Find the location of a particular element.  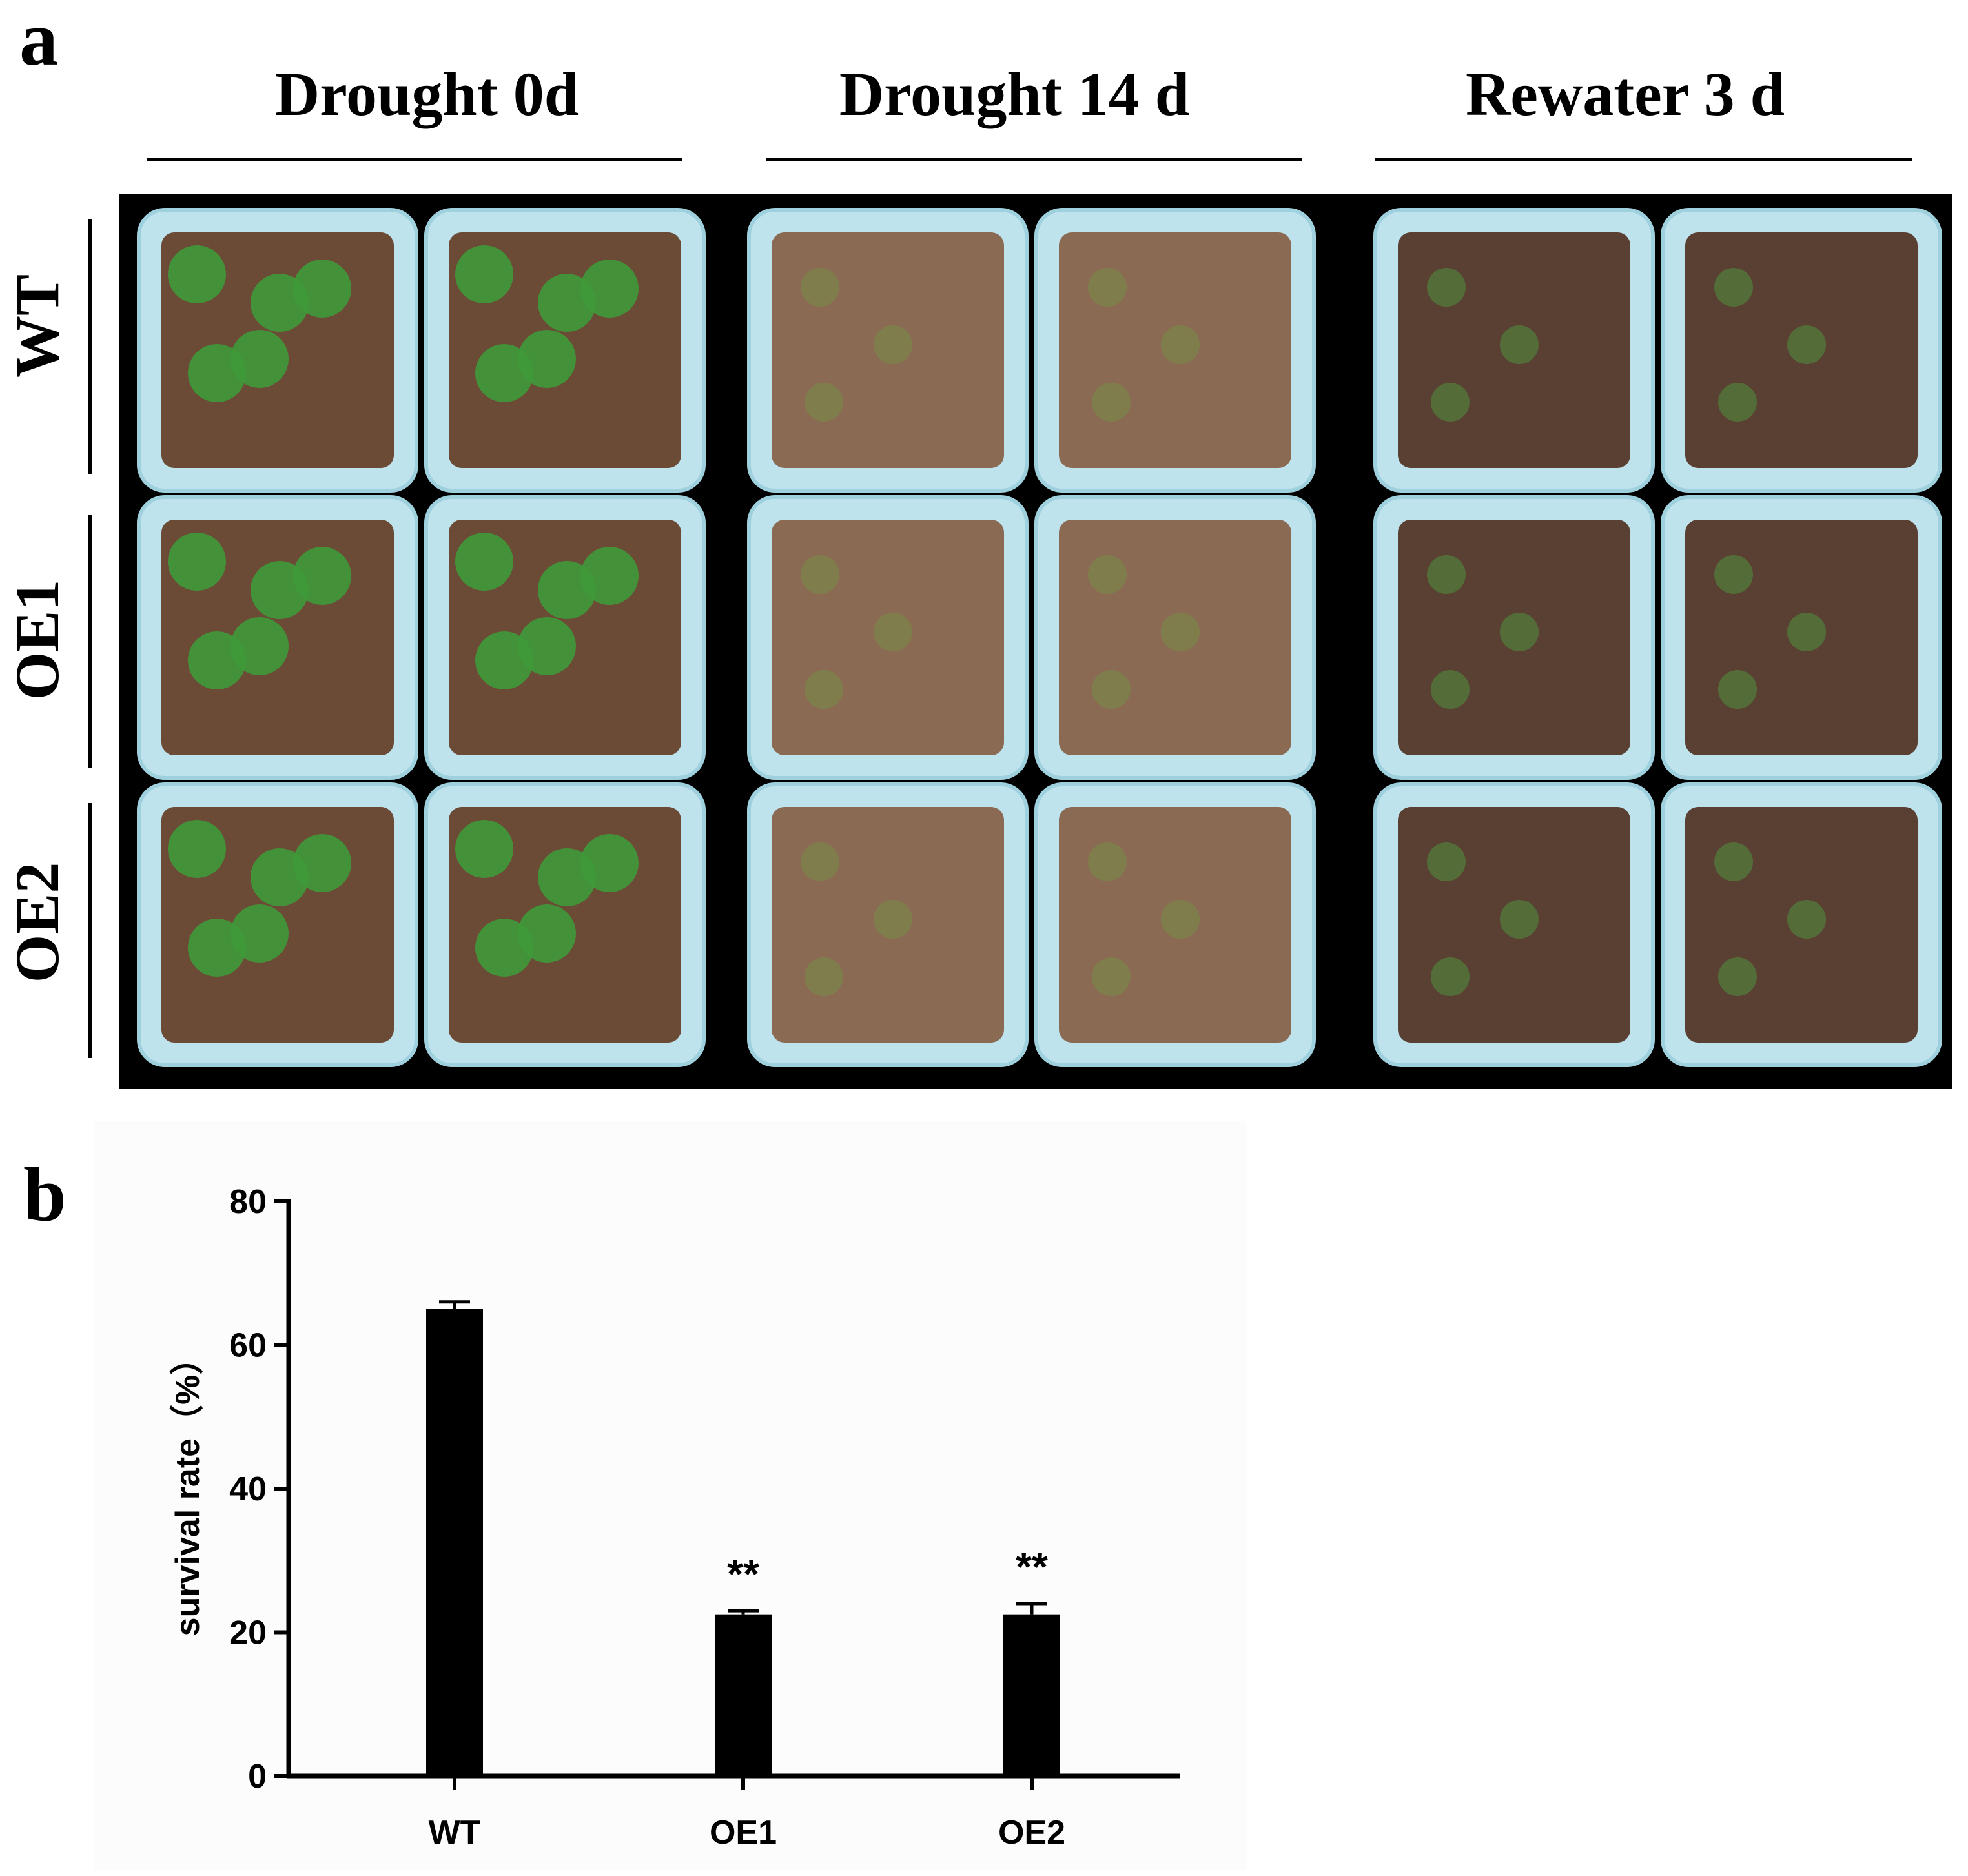

panel-label: b is located at coordinates (45, 1194).